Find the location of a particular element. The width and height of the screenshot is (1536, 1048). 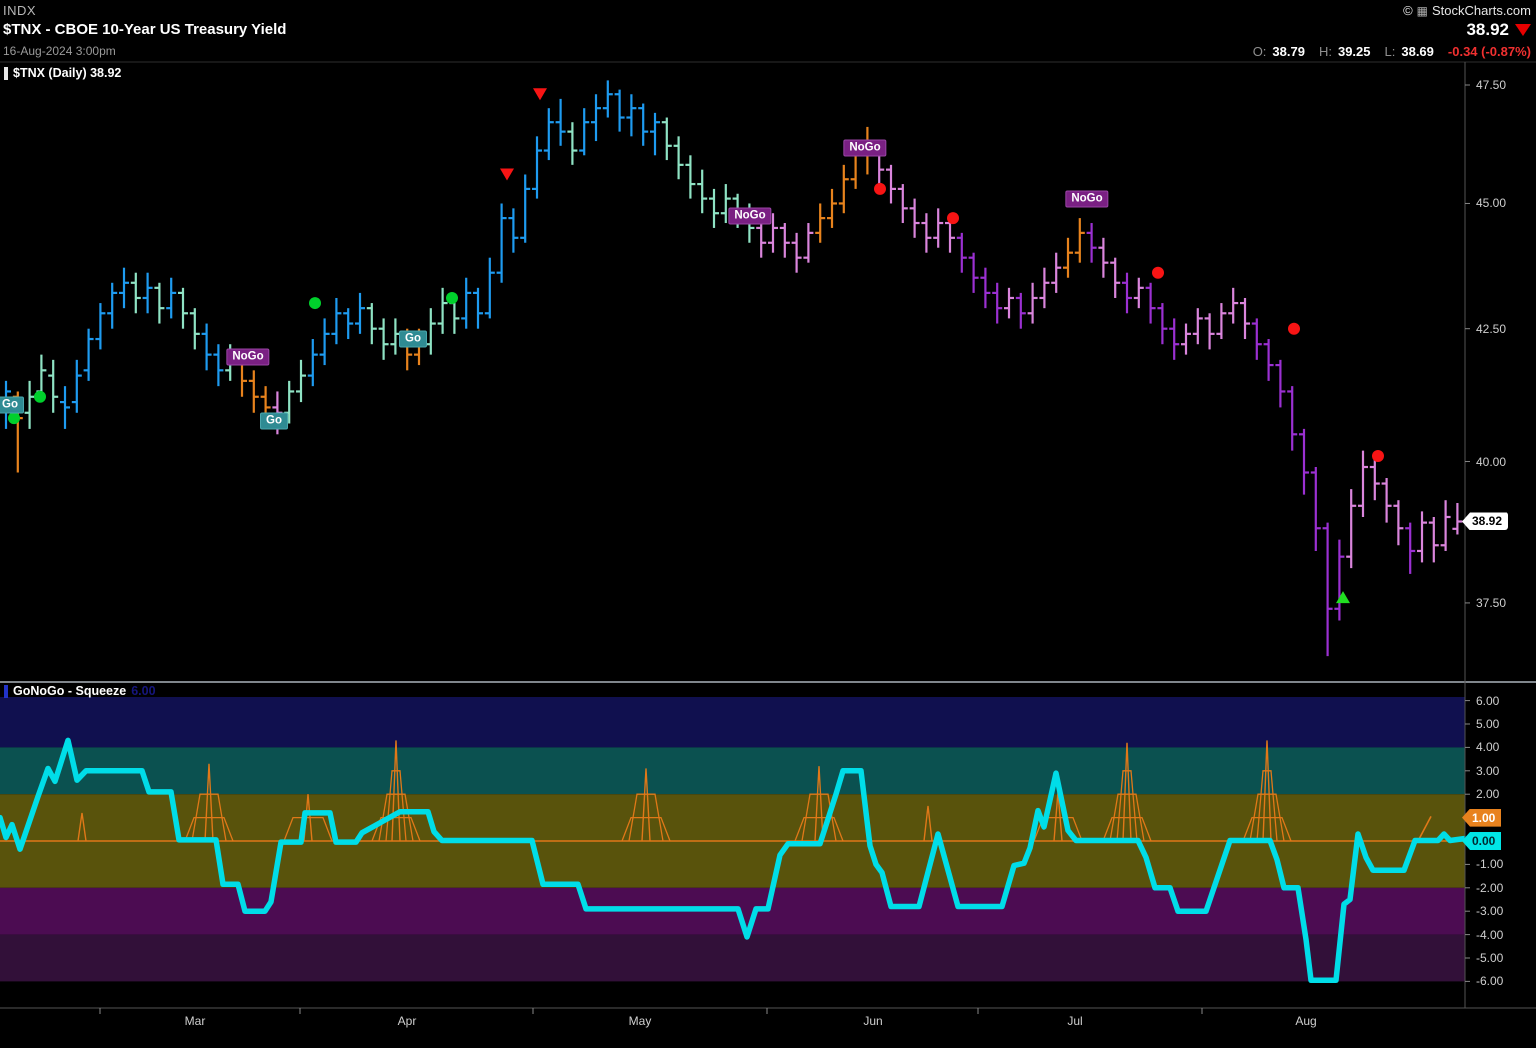

high-value: 39.25 is located at coordinates (1354, 51).